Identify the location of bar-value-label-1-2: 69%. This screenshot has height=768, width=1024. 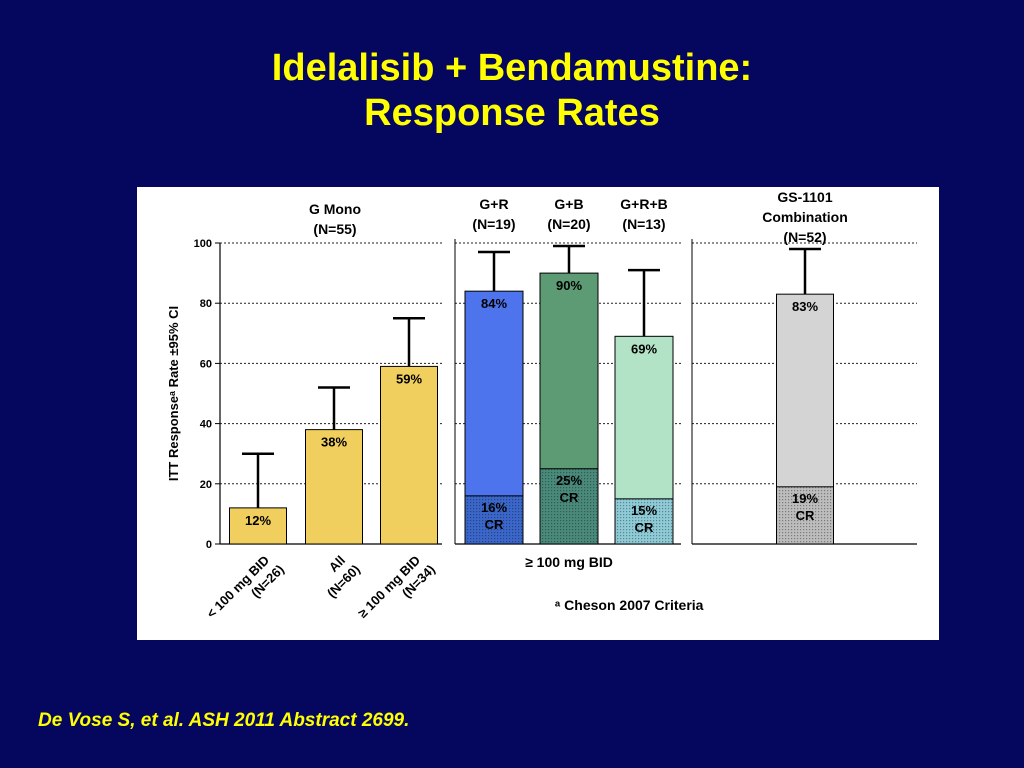
(644, 348).